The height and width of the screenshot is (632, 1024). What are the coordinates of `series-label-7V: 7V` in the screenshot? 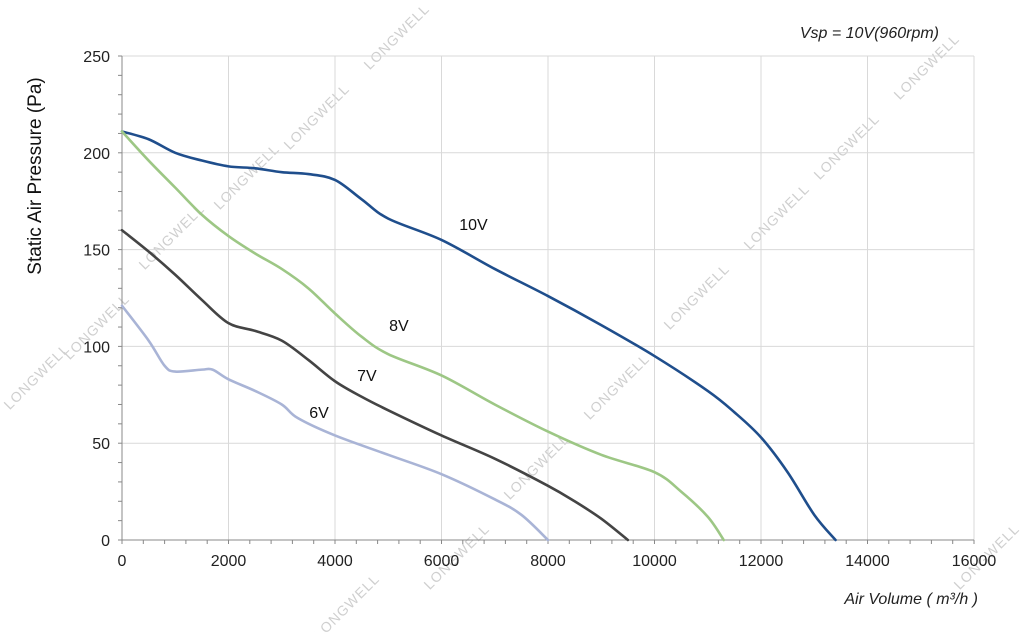 It's located at (367, 376).